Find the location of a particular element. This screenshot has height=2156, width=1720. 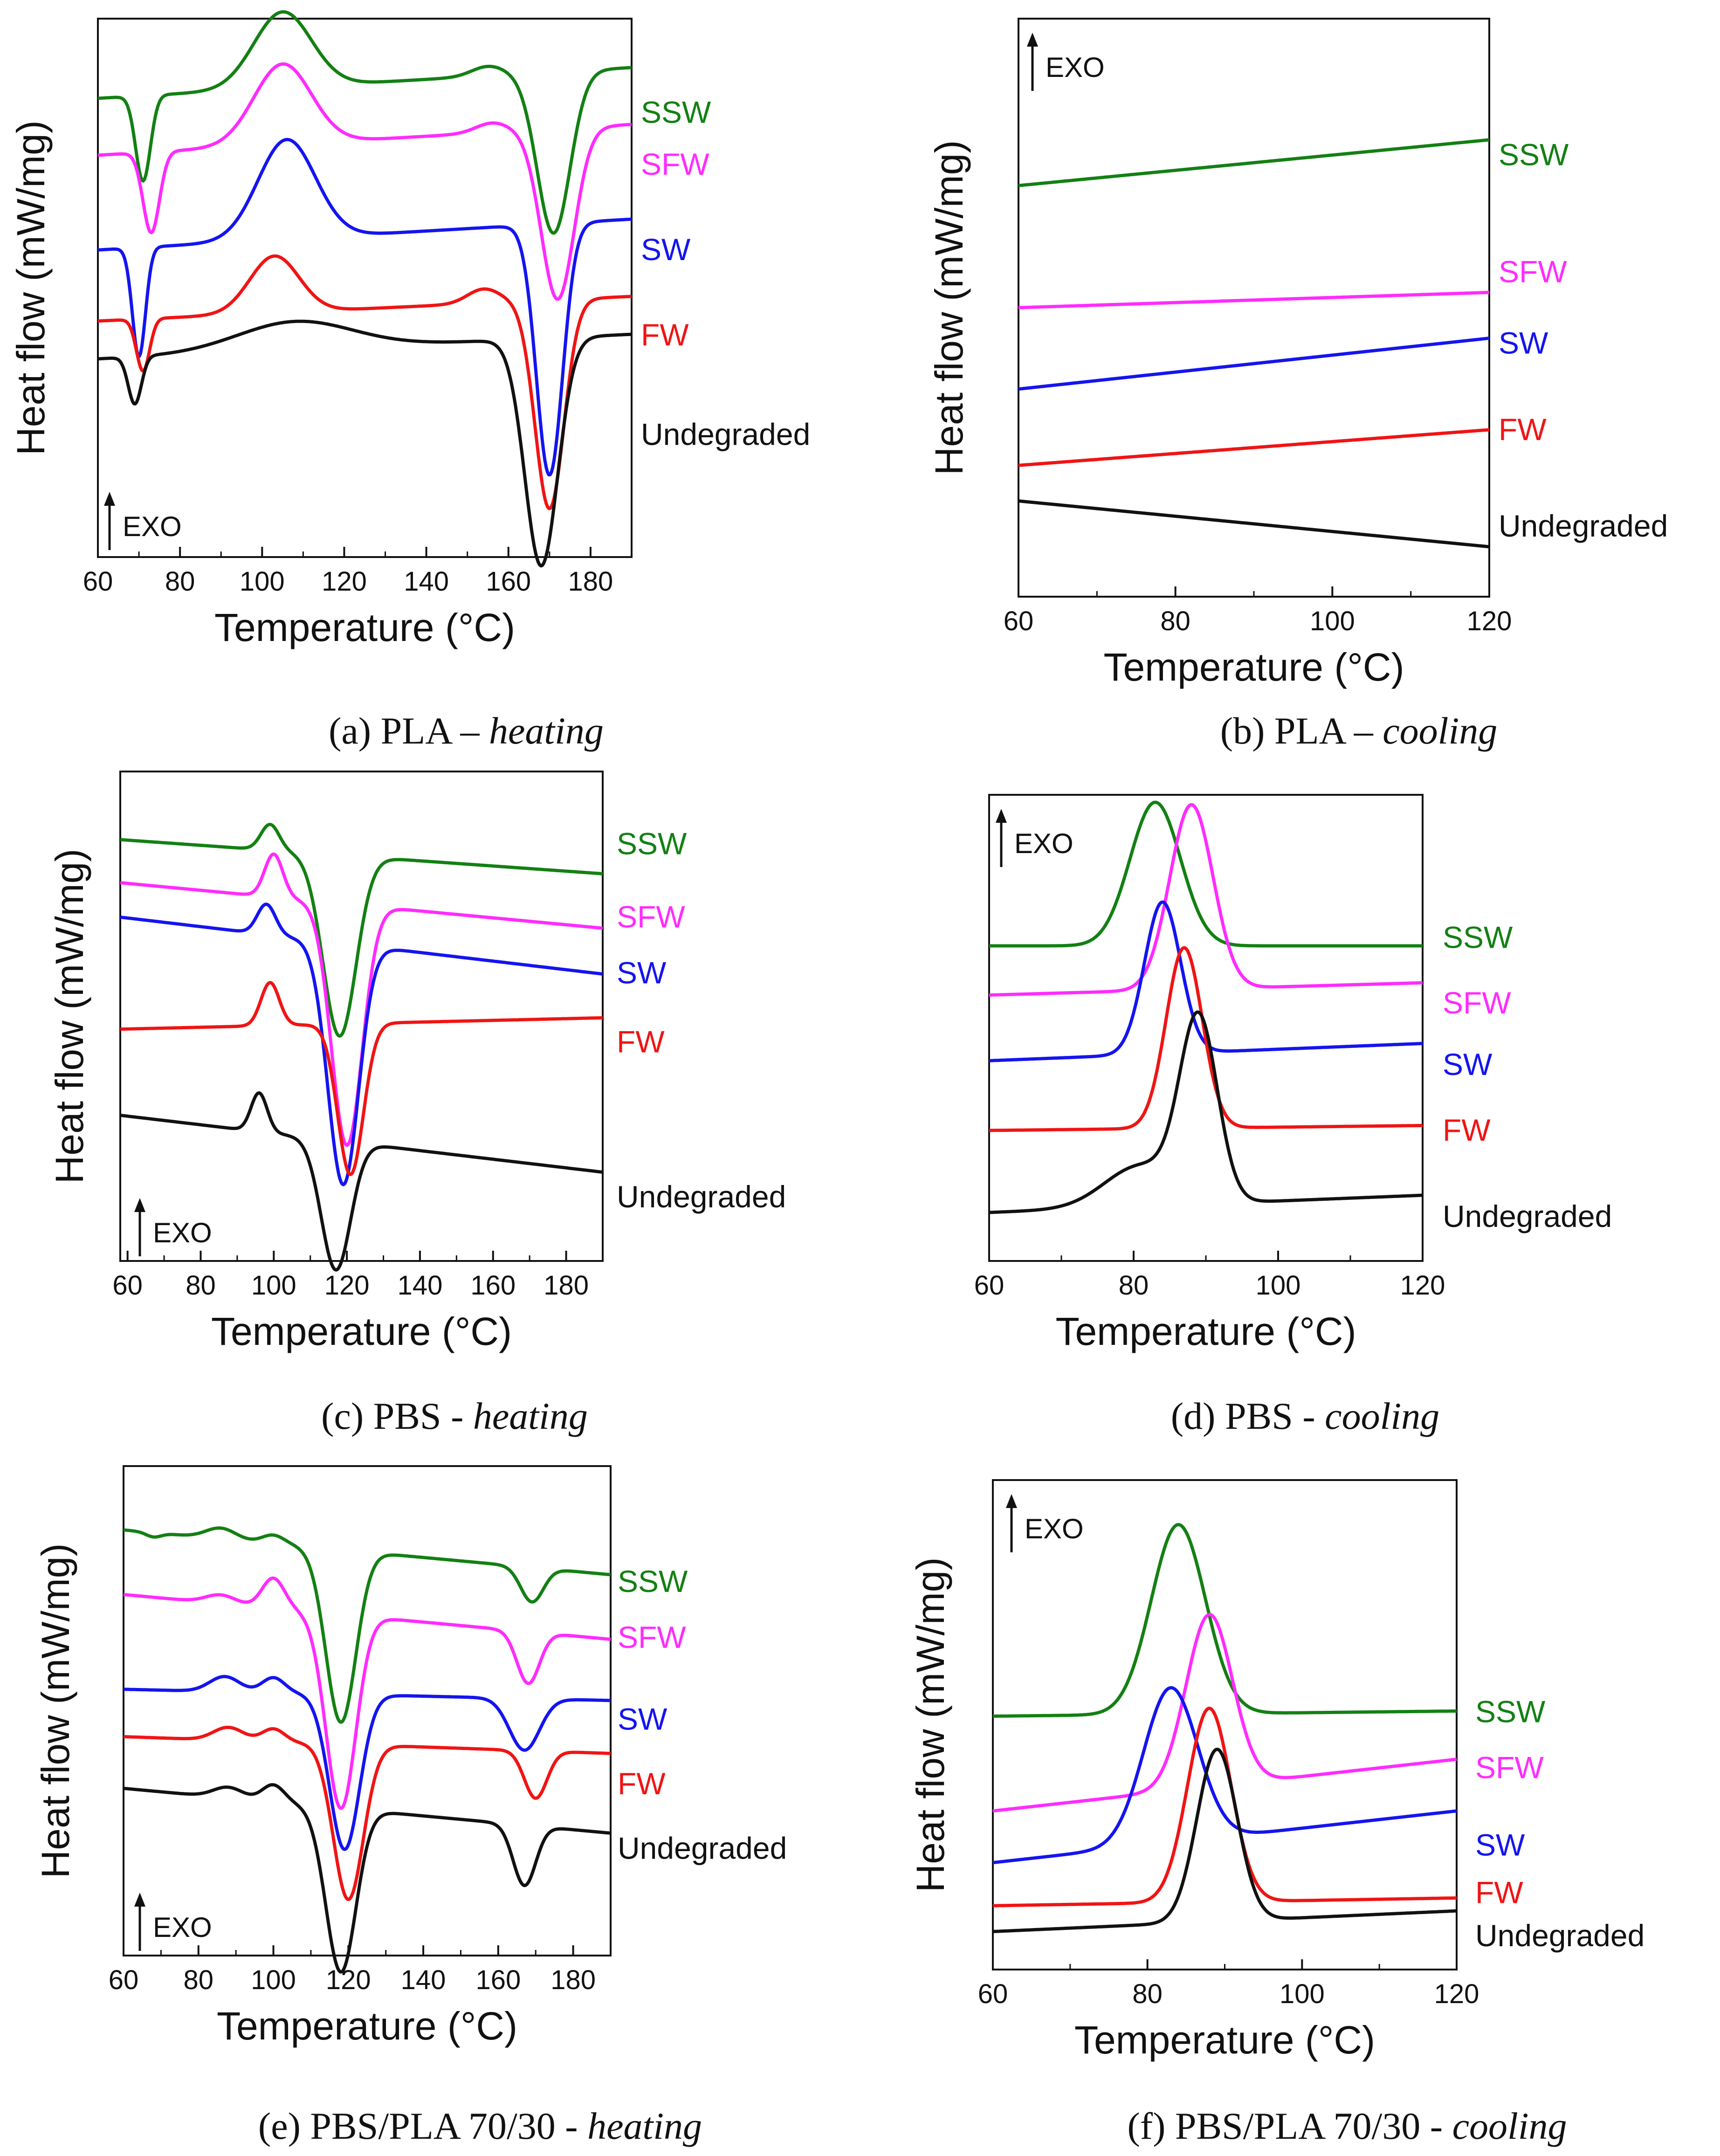

caption-f: (f) PBS/PLA 70/30 - cooling is located at coordinates (1347, 2126).